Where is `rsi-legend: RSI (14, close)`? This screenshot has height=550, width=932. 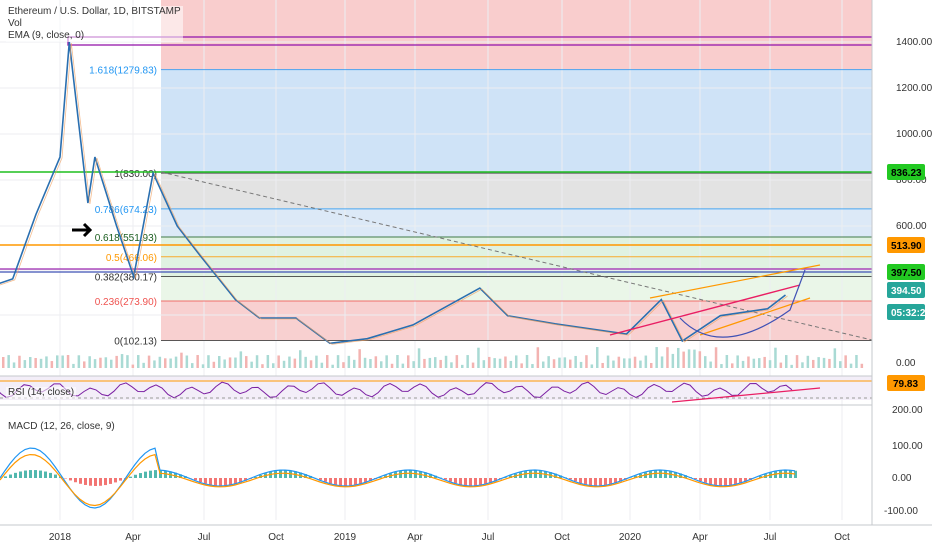
rsi-legend: RSI (14, close) is located at coordinates (41, 393).